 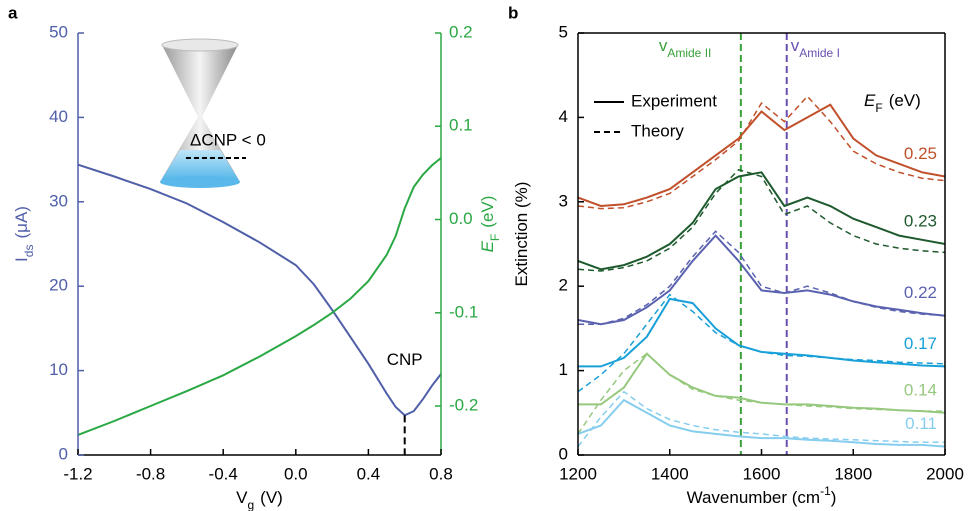 What do you see at coordinates (670, 473) in the screenshot?
I see `x-tick-label: 1400` at bounding box center [670, 473].